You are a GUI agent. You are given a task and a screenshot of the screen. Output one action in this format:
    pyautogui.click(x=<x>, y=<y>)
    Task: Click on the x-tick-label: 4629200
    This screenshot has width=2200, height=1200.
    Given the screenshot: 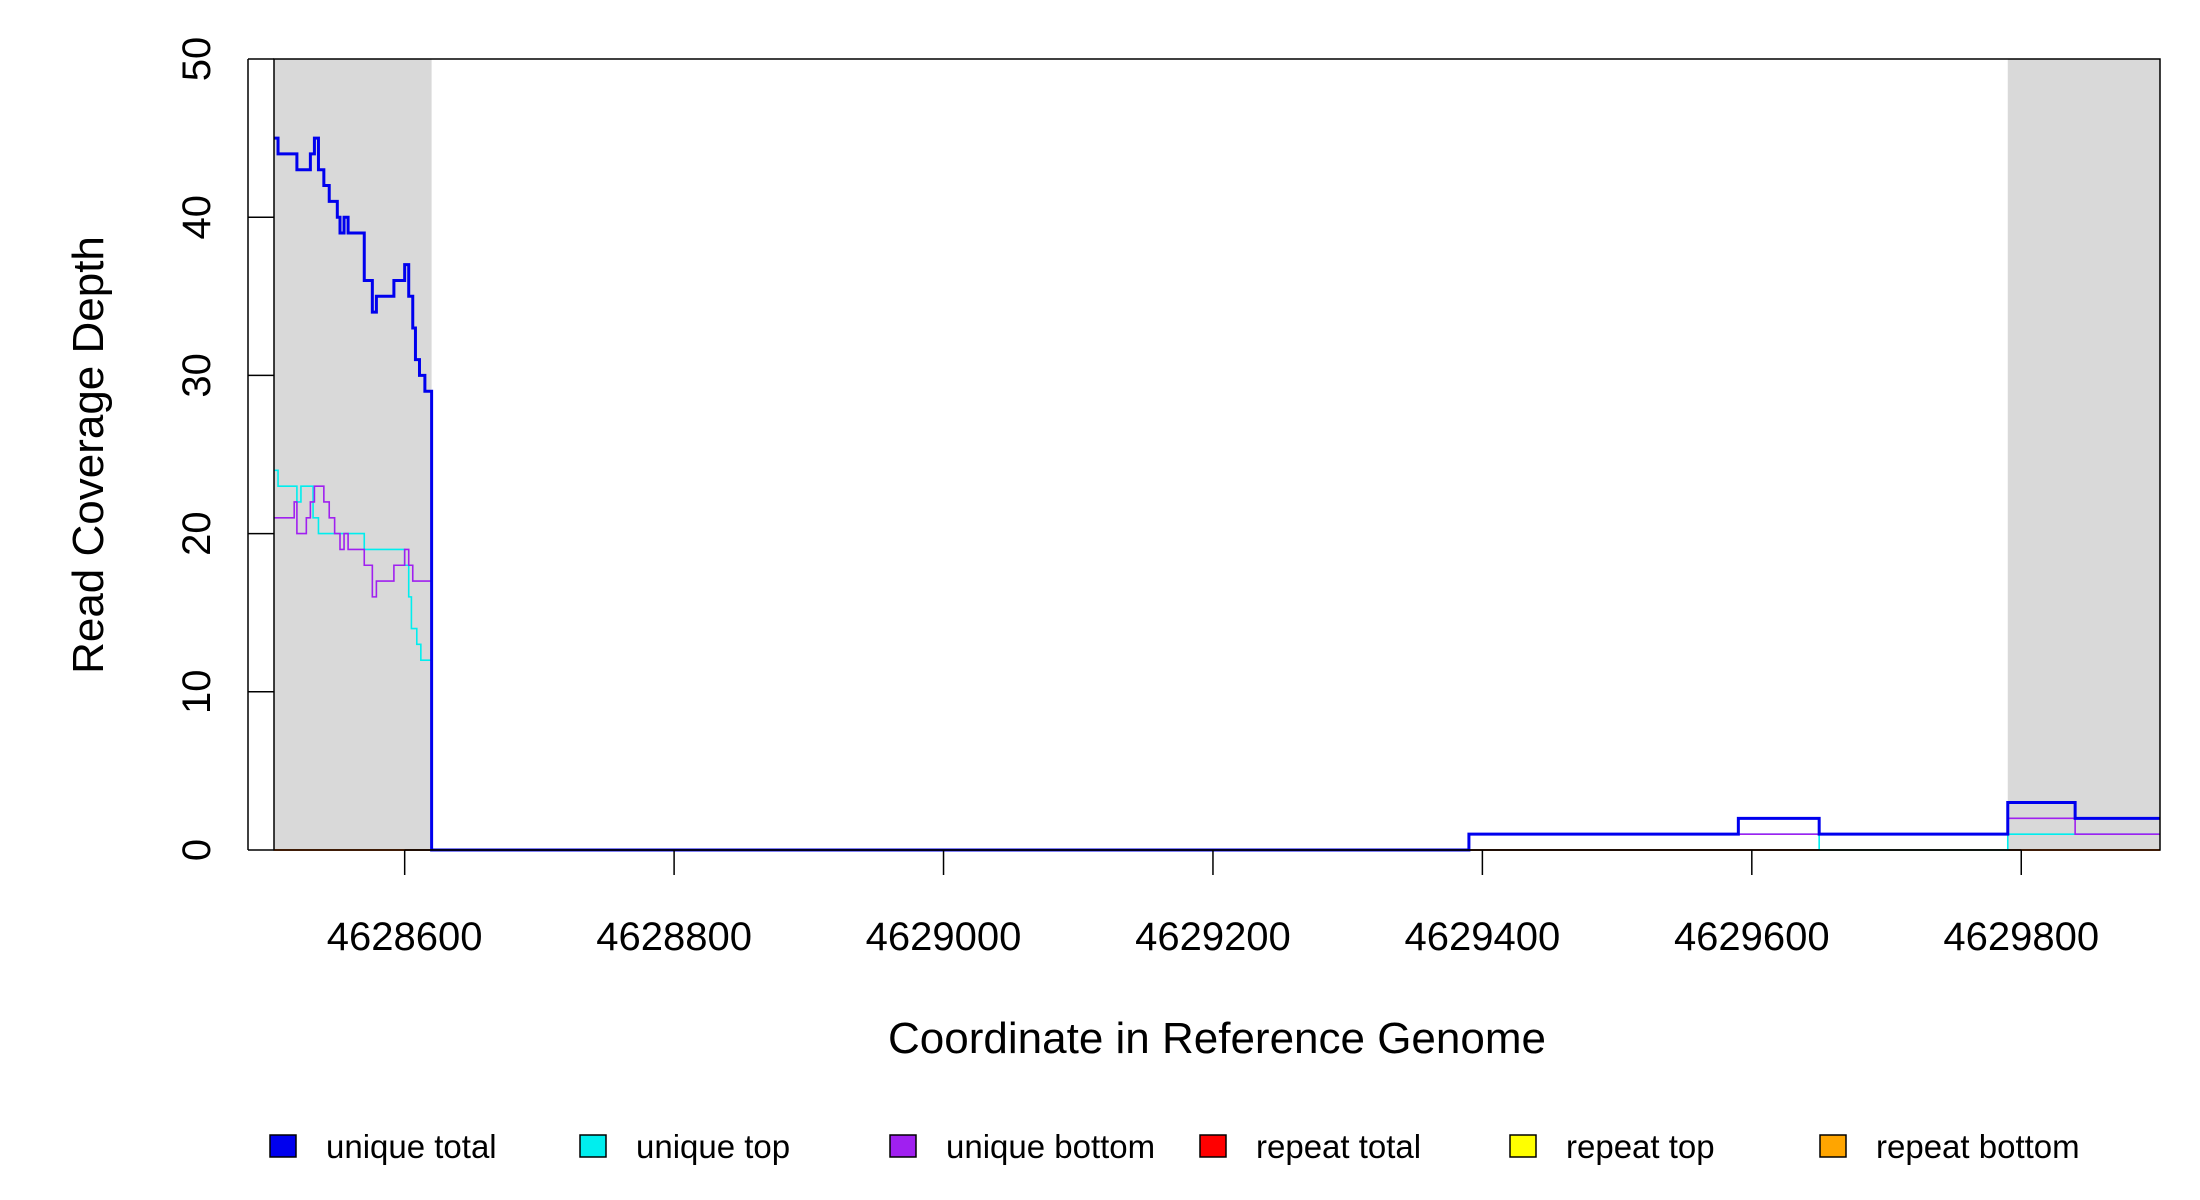 What is the action you would take?
    pyautogui.click(x=1213, y=937)
    